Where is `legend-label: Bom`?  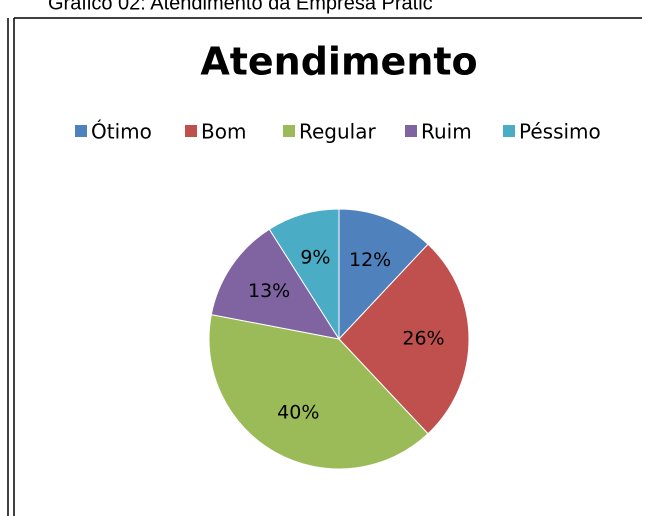 legend-label: Bom is located at coordinates (223, 132).